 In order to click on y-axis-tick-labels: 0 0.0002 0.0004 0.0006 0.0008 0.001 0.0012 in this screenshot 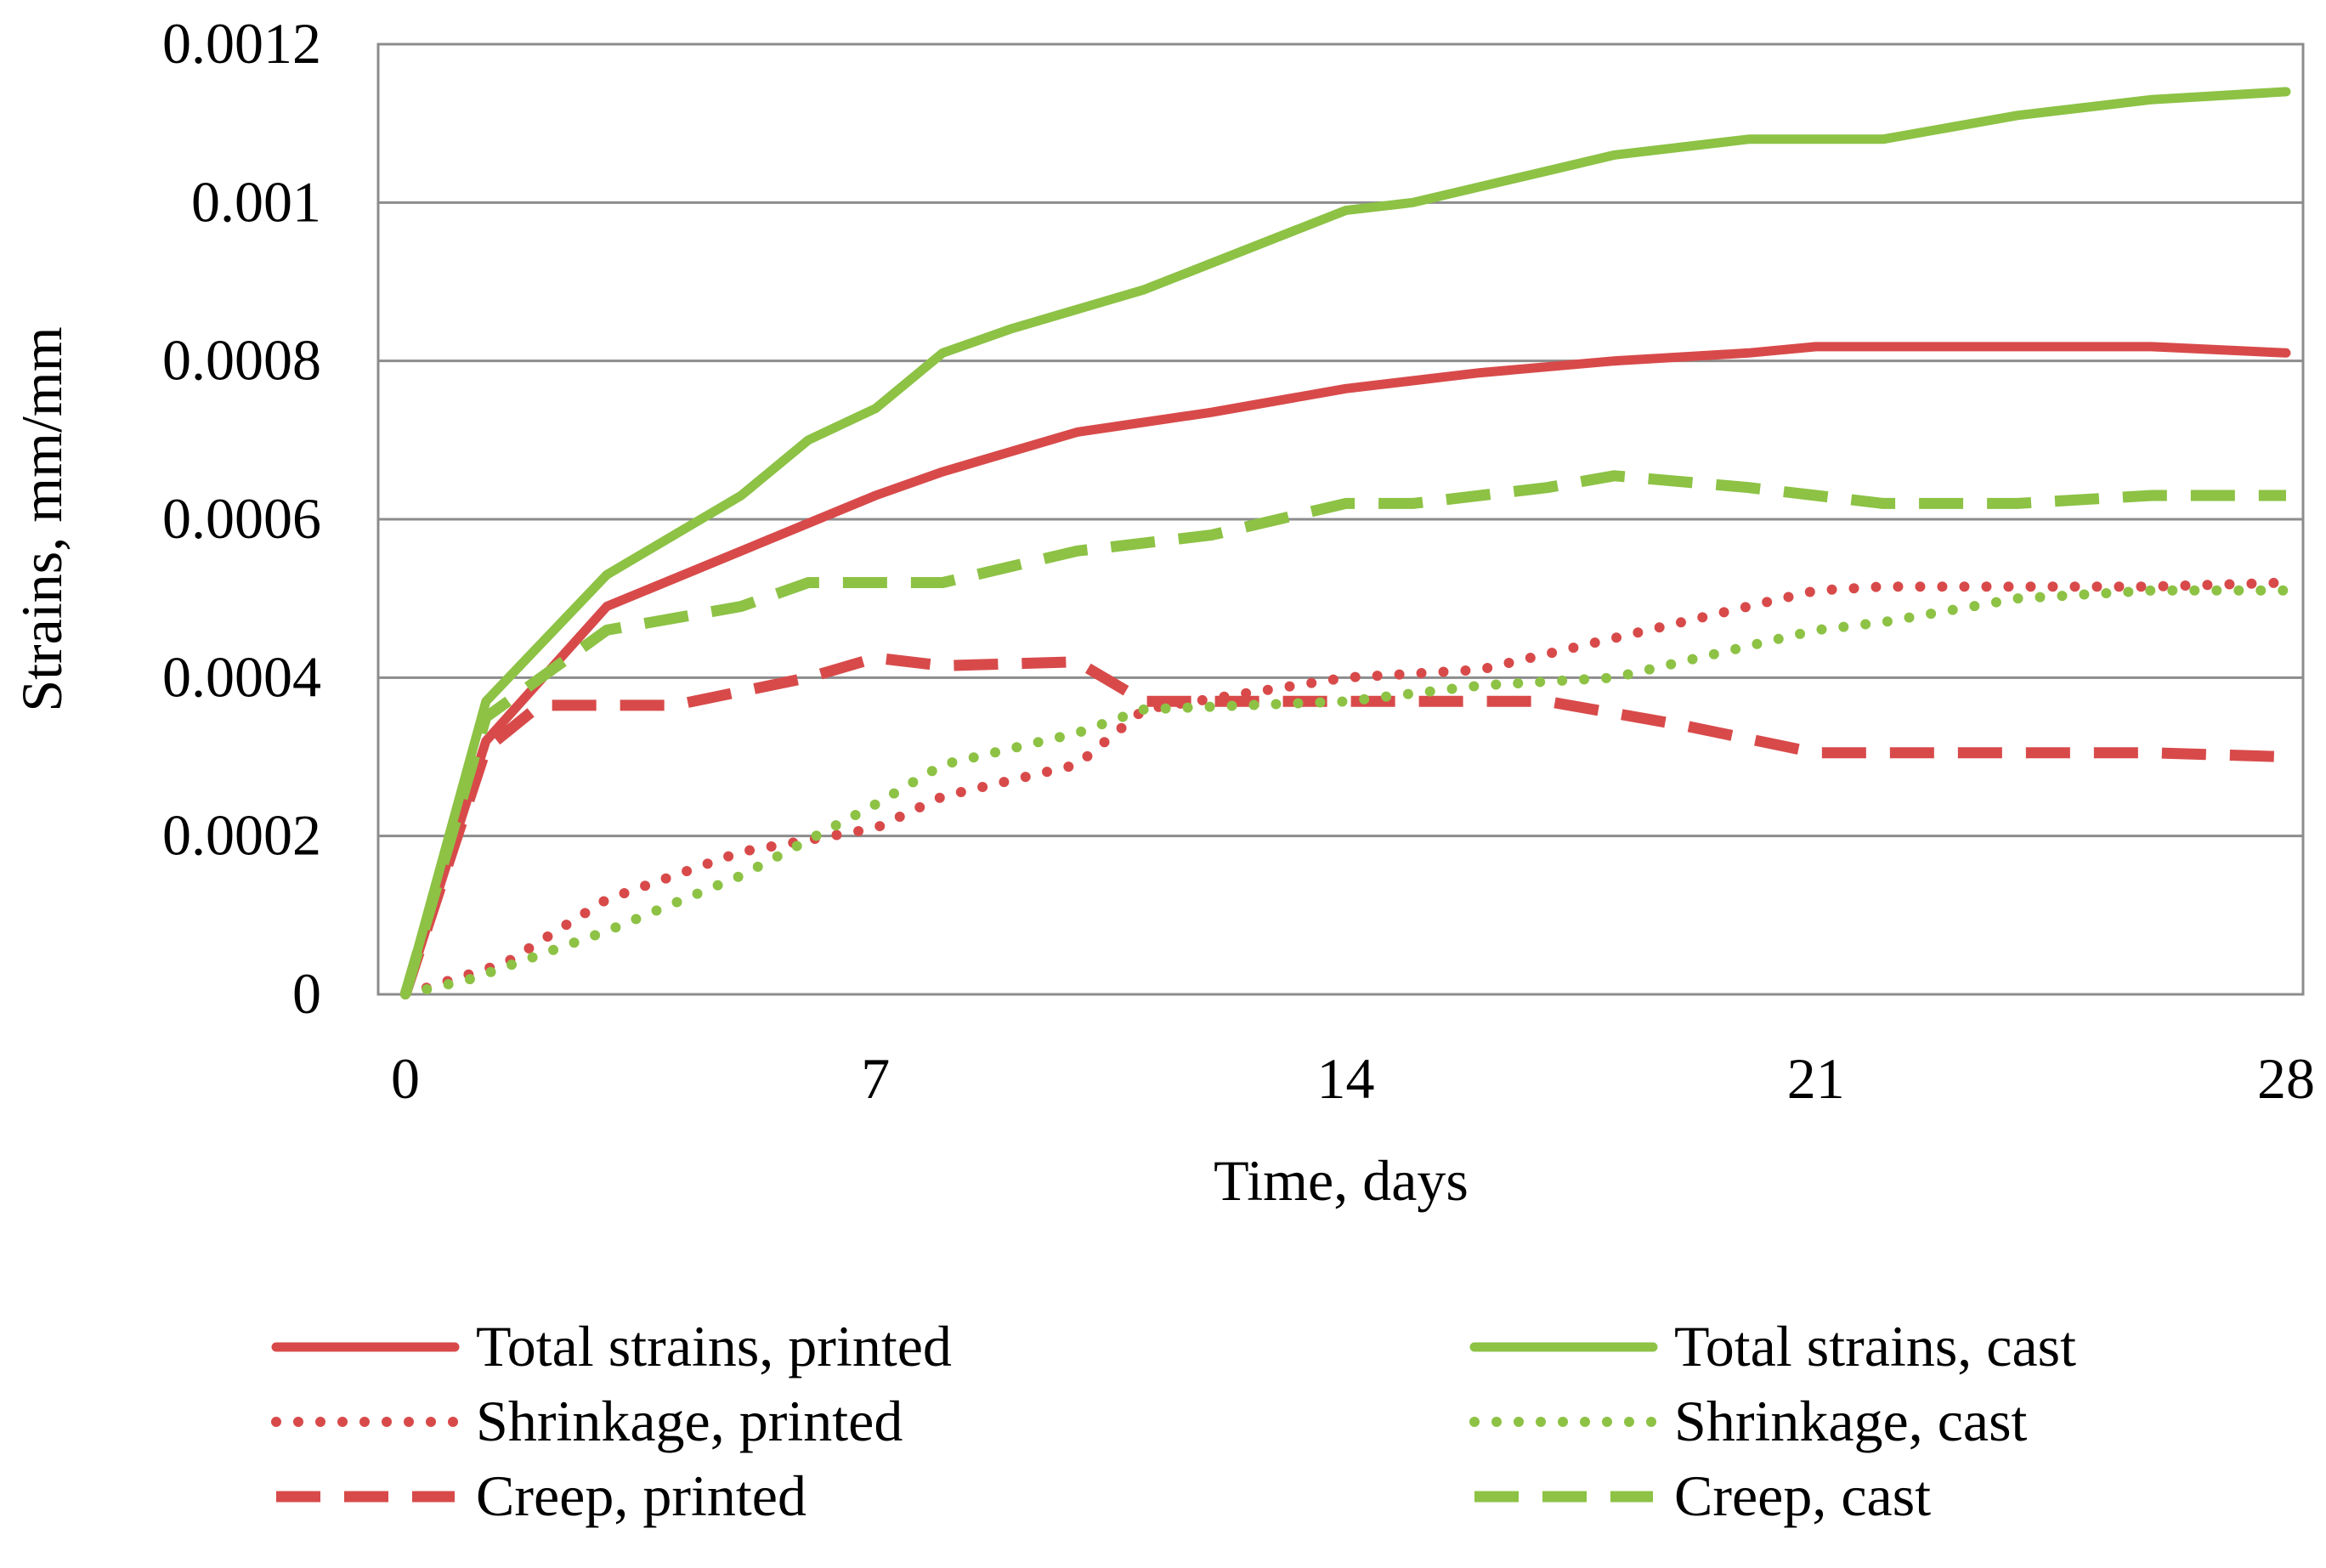, I will do `click(241, 518)`.